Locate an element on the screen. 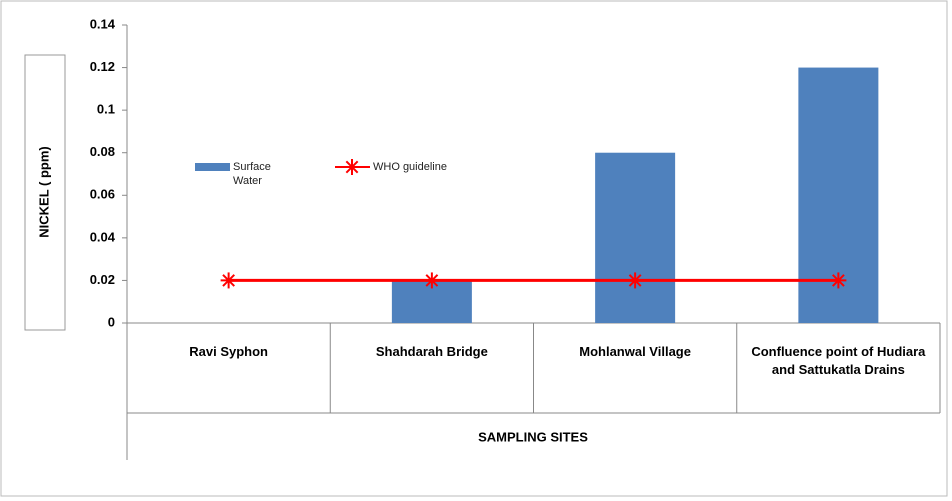 The height and width of the screenshot is (501, 952). legend-marker is located at coordinates (352, 167).